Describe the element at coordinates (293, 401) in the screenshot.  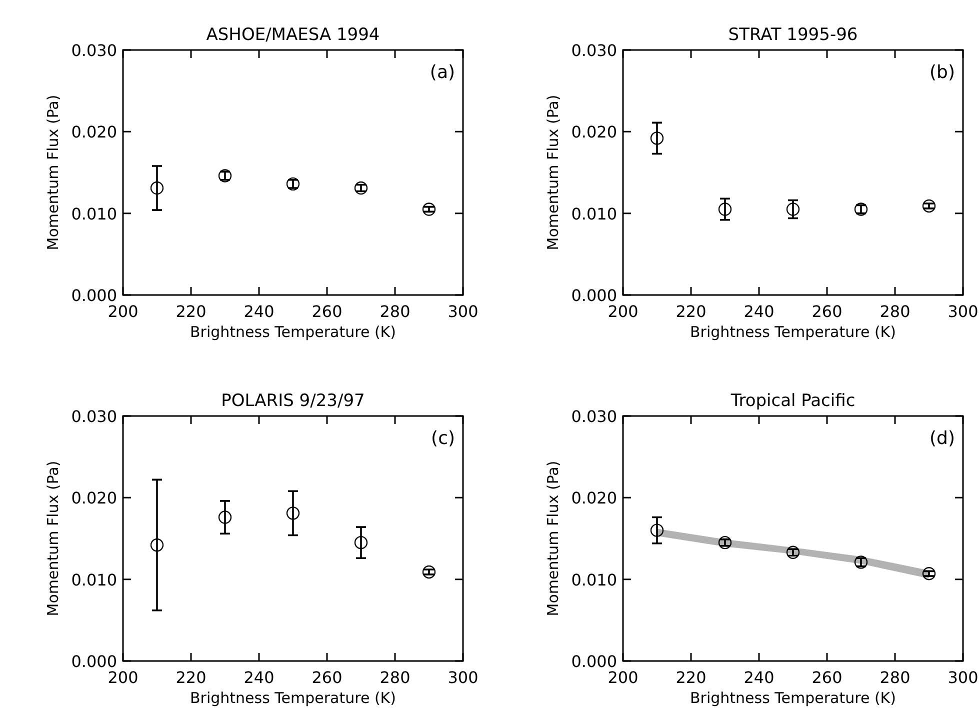
I see `chart-title: POLARIS 9/23/97` at that location.